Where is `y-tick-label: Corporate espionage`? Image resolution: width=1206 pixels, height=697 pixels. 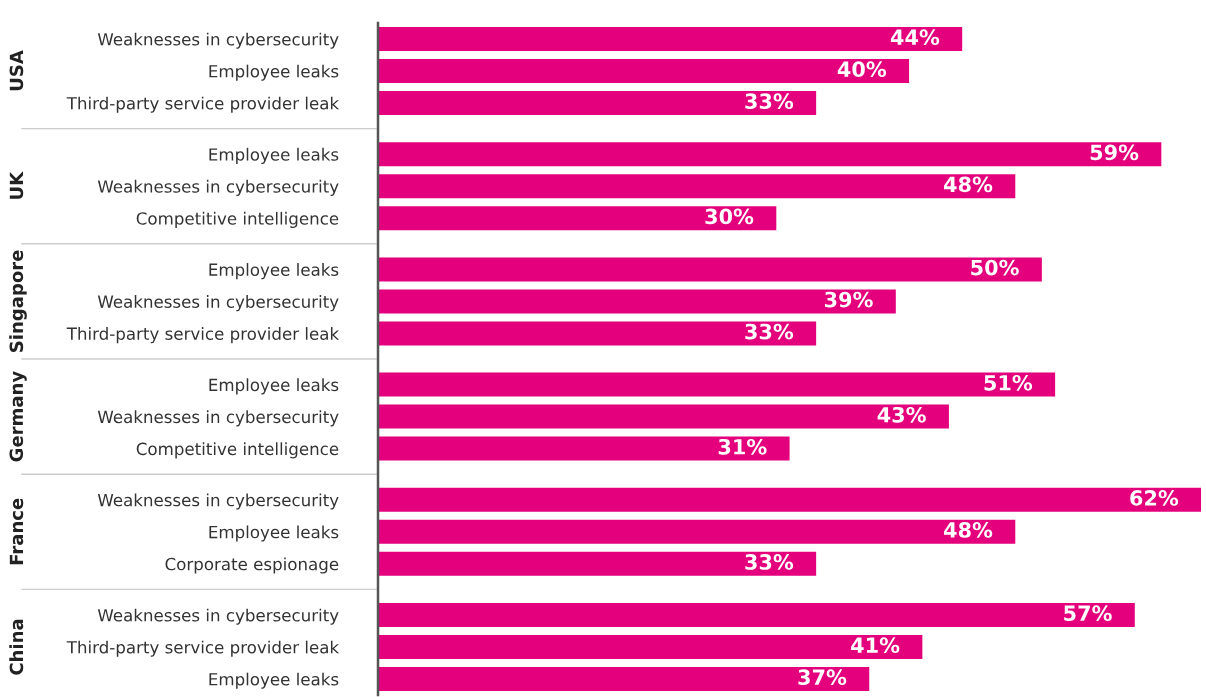
y-tick-label: Corporate espionage is located at coordinates (252, 565).